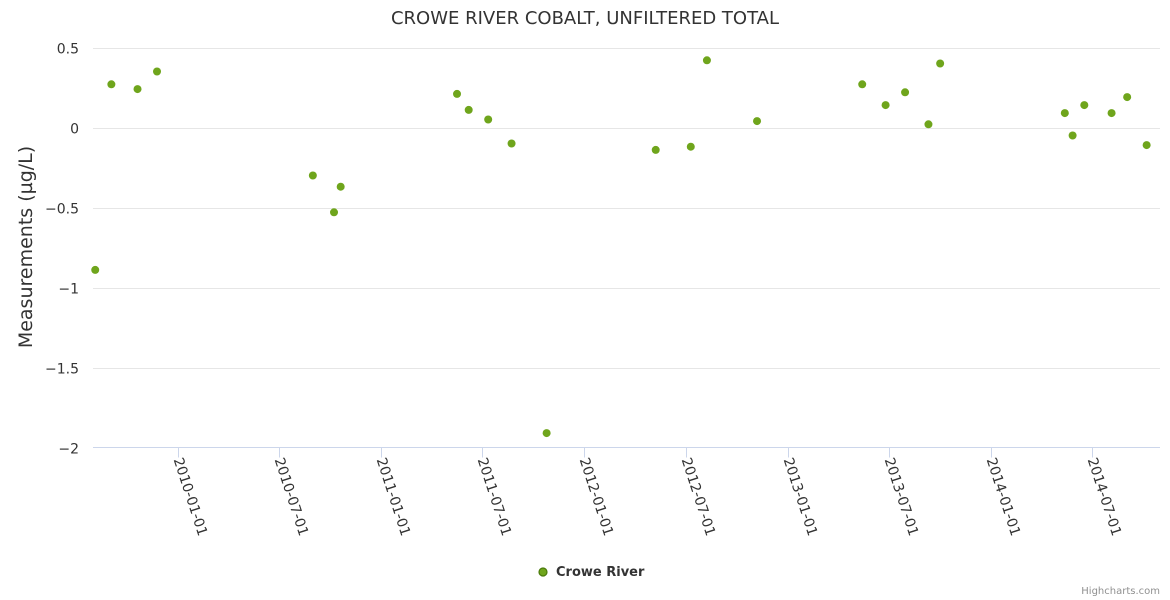 The width and height of the screenshot is (1170, 600). What do you see at coordinates (62, 210) in the screenshot?
I see `y-tick-label: −0.5` at bounding box center [62, 210].